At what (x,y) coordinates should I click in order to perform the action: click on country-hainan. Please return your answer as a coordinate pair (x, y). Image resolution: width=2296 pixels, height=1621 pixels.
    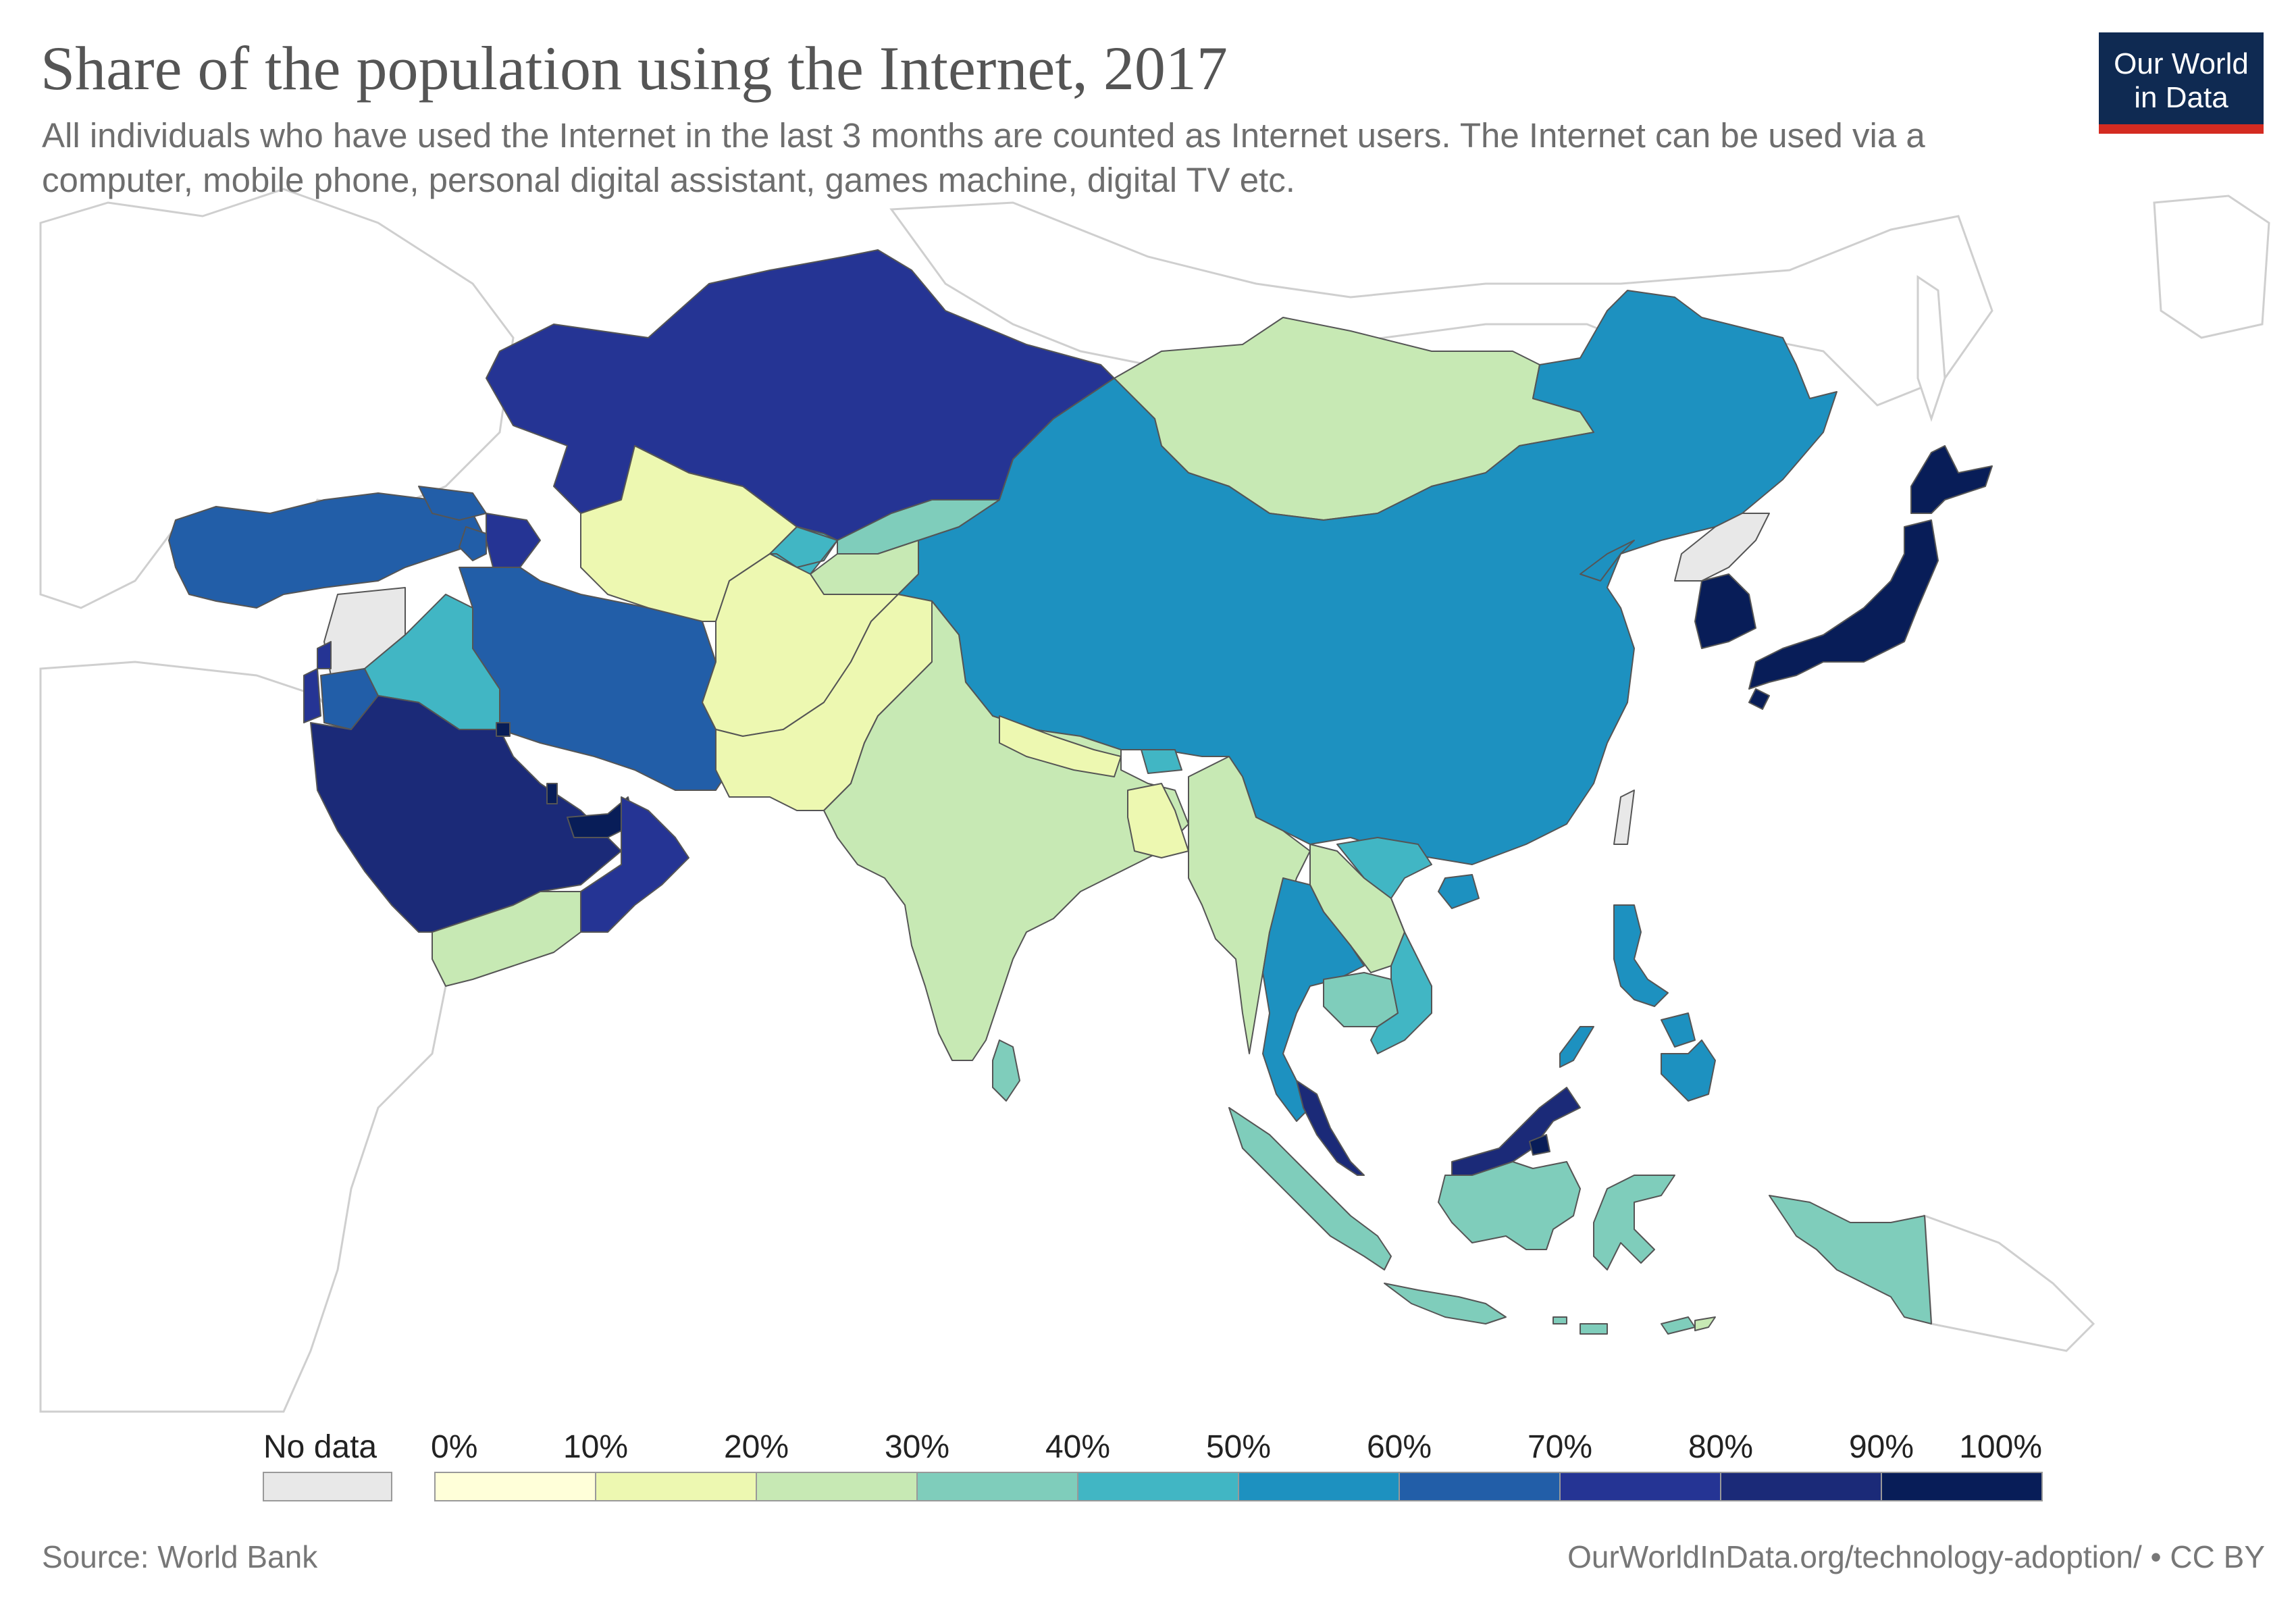
    Looking at the image, I should click on (1459, 891).